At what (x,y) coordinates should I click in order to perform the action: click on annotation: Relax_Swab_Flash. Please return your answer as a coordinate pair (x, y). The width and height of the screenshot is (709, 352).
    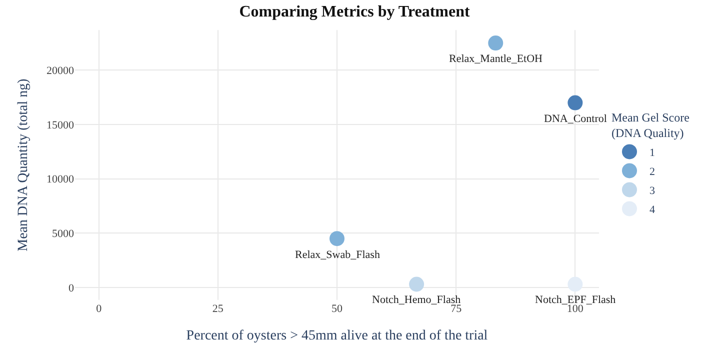
    Looking at the image, I should click on (337, 255).